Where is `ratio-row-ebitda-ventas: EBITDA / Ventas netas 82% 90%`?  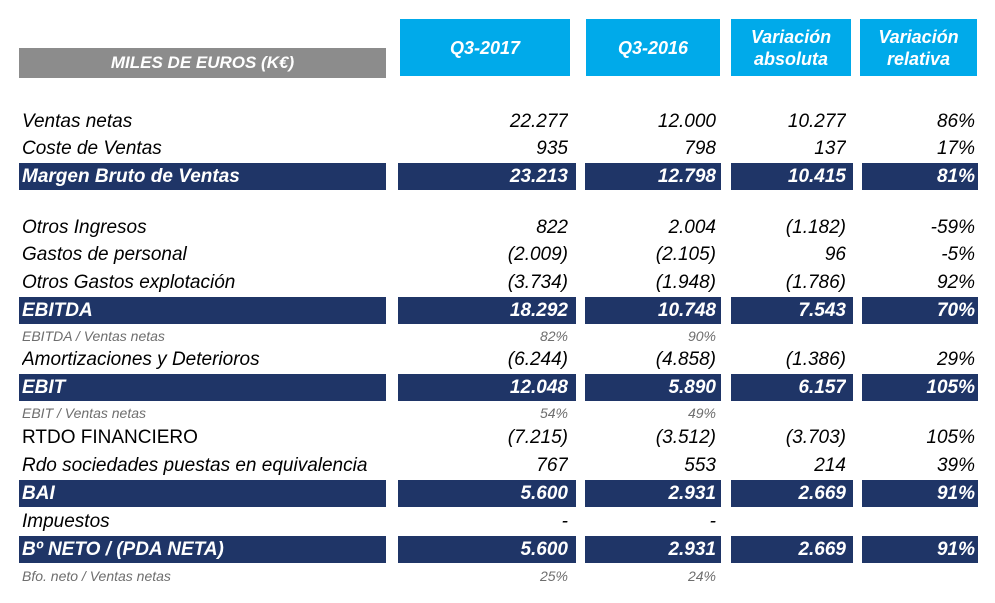
ratio-row-ebitda-ventas: EBITDA / Ventas netas 82% 90% is located at coordinates (497, 336).